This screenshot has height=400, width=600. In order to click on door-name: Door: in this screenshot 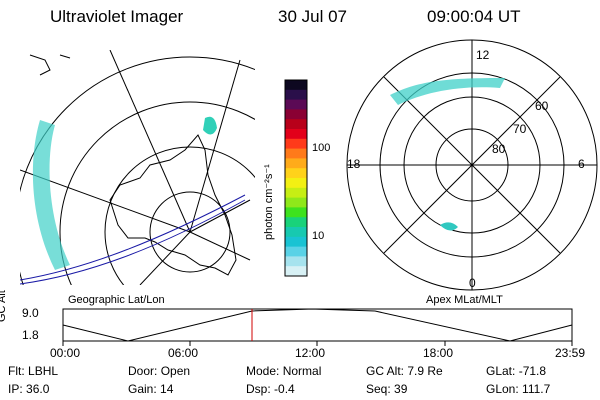, I will do `click(143, 371)`.